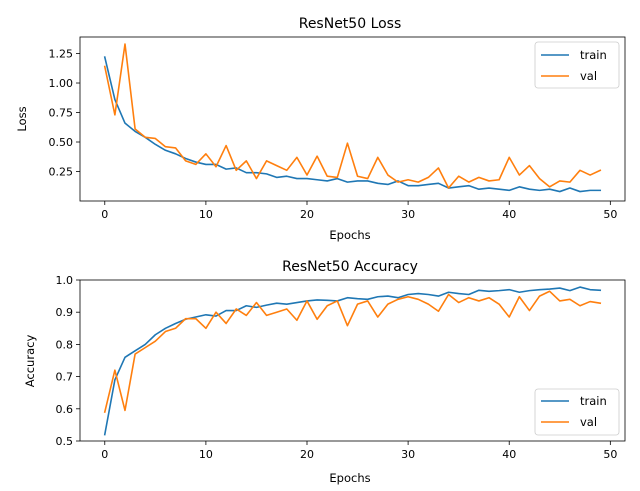 This screenshot has height=491, width=640. Describe the element at coordinates (509, 214) in the screenshot. I see `loss-x-tick-label: 40` at that location.